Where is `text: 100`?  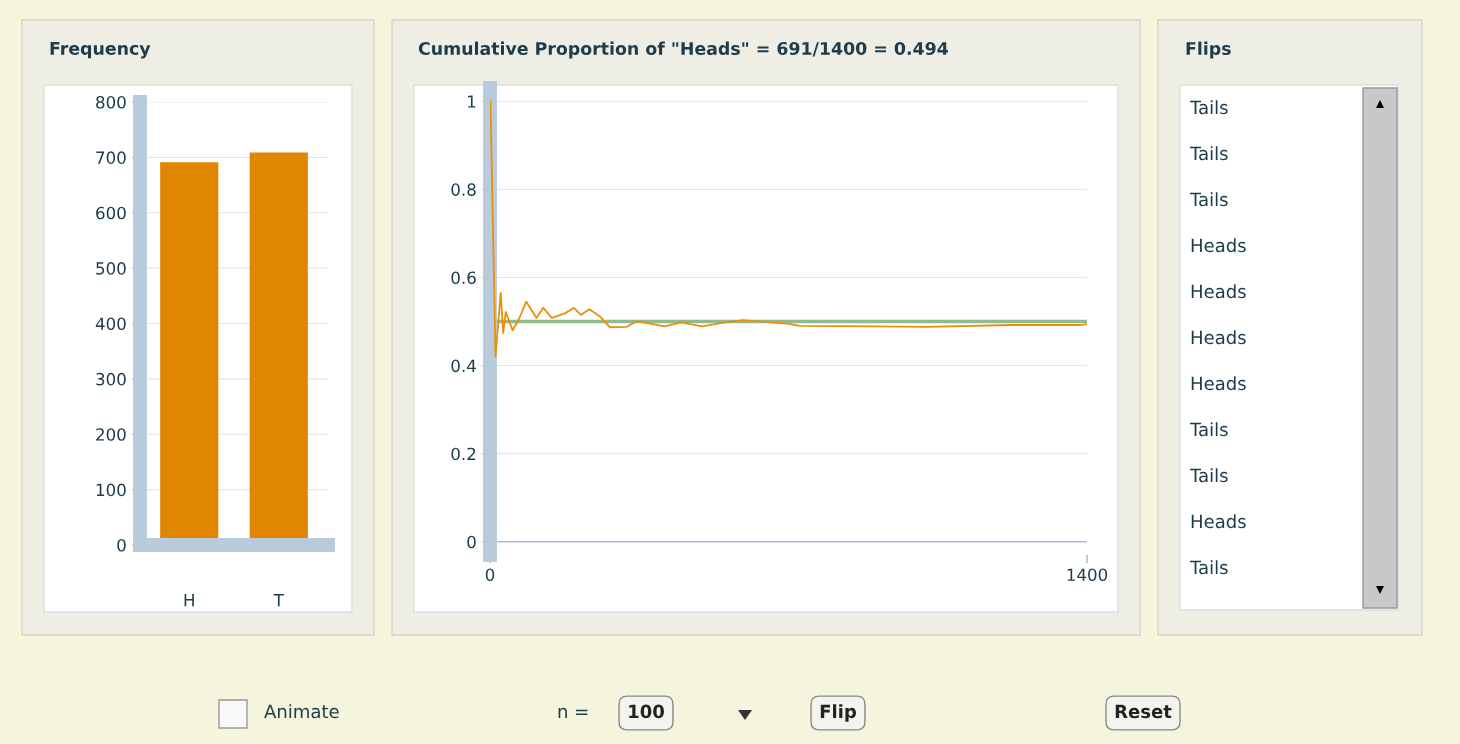 text: 100 is located at coordinates (646, 711).